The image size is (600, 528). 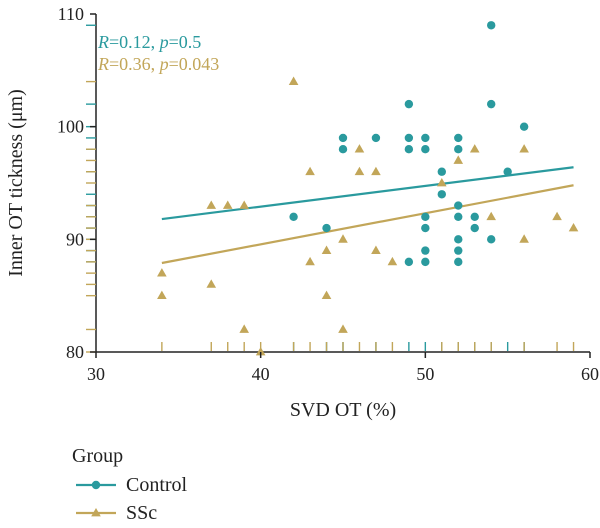 I want to click on ssc-fit-line, so click(x=367, y=224).